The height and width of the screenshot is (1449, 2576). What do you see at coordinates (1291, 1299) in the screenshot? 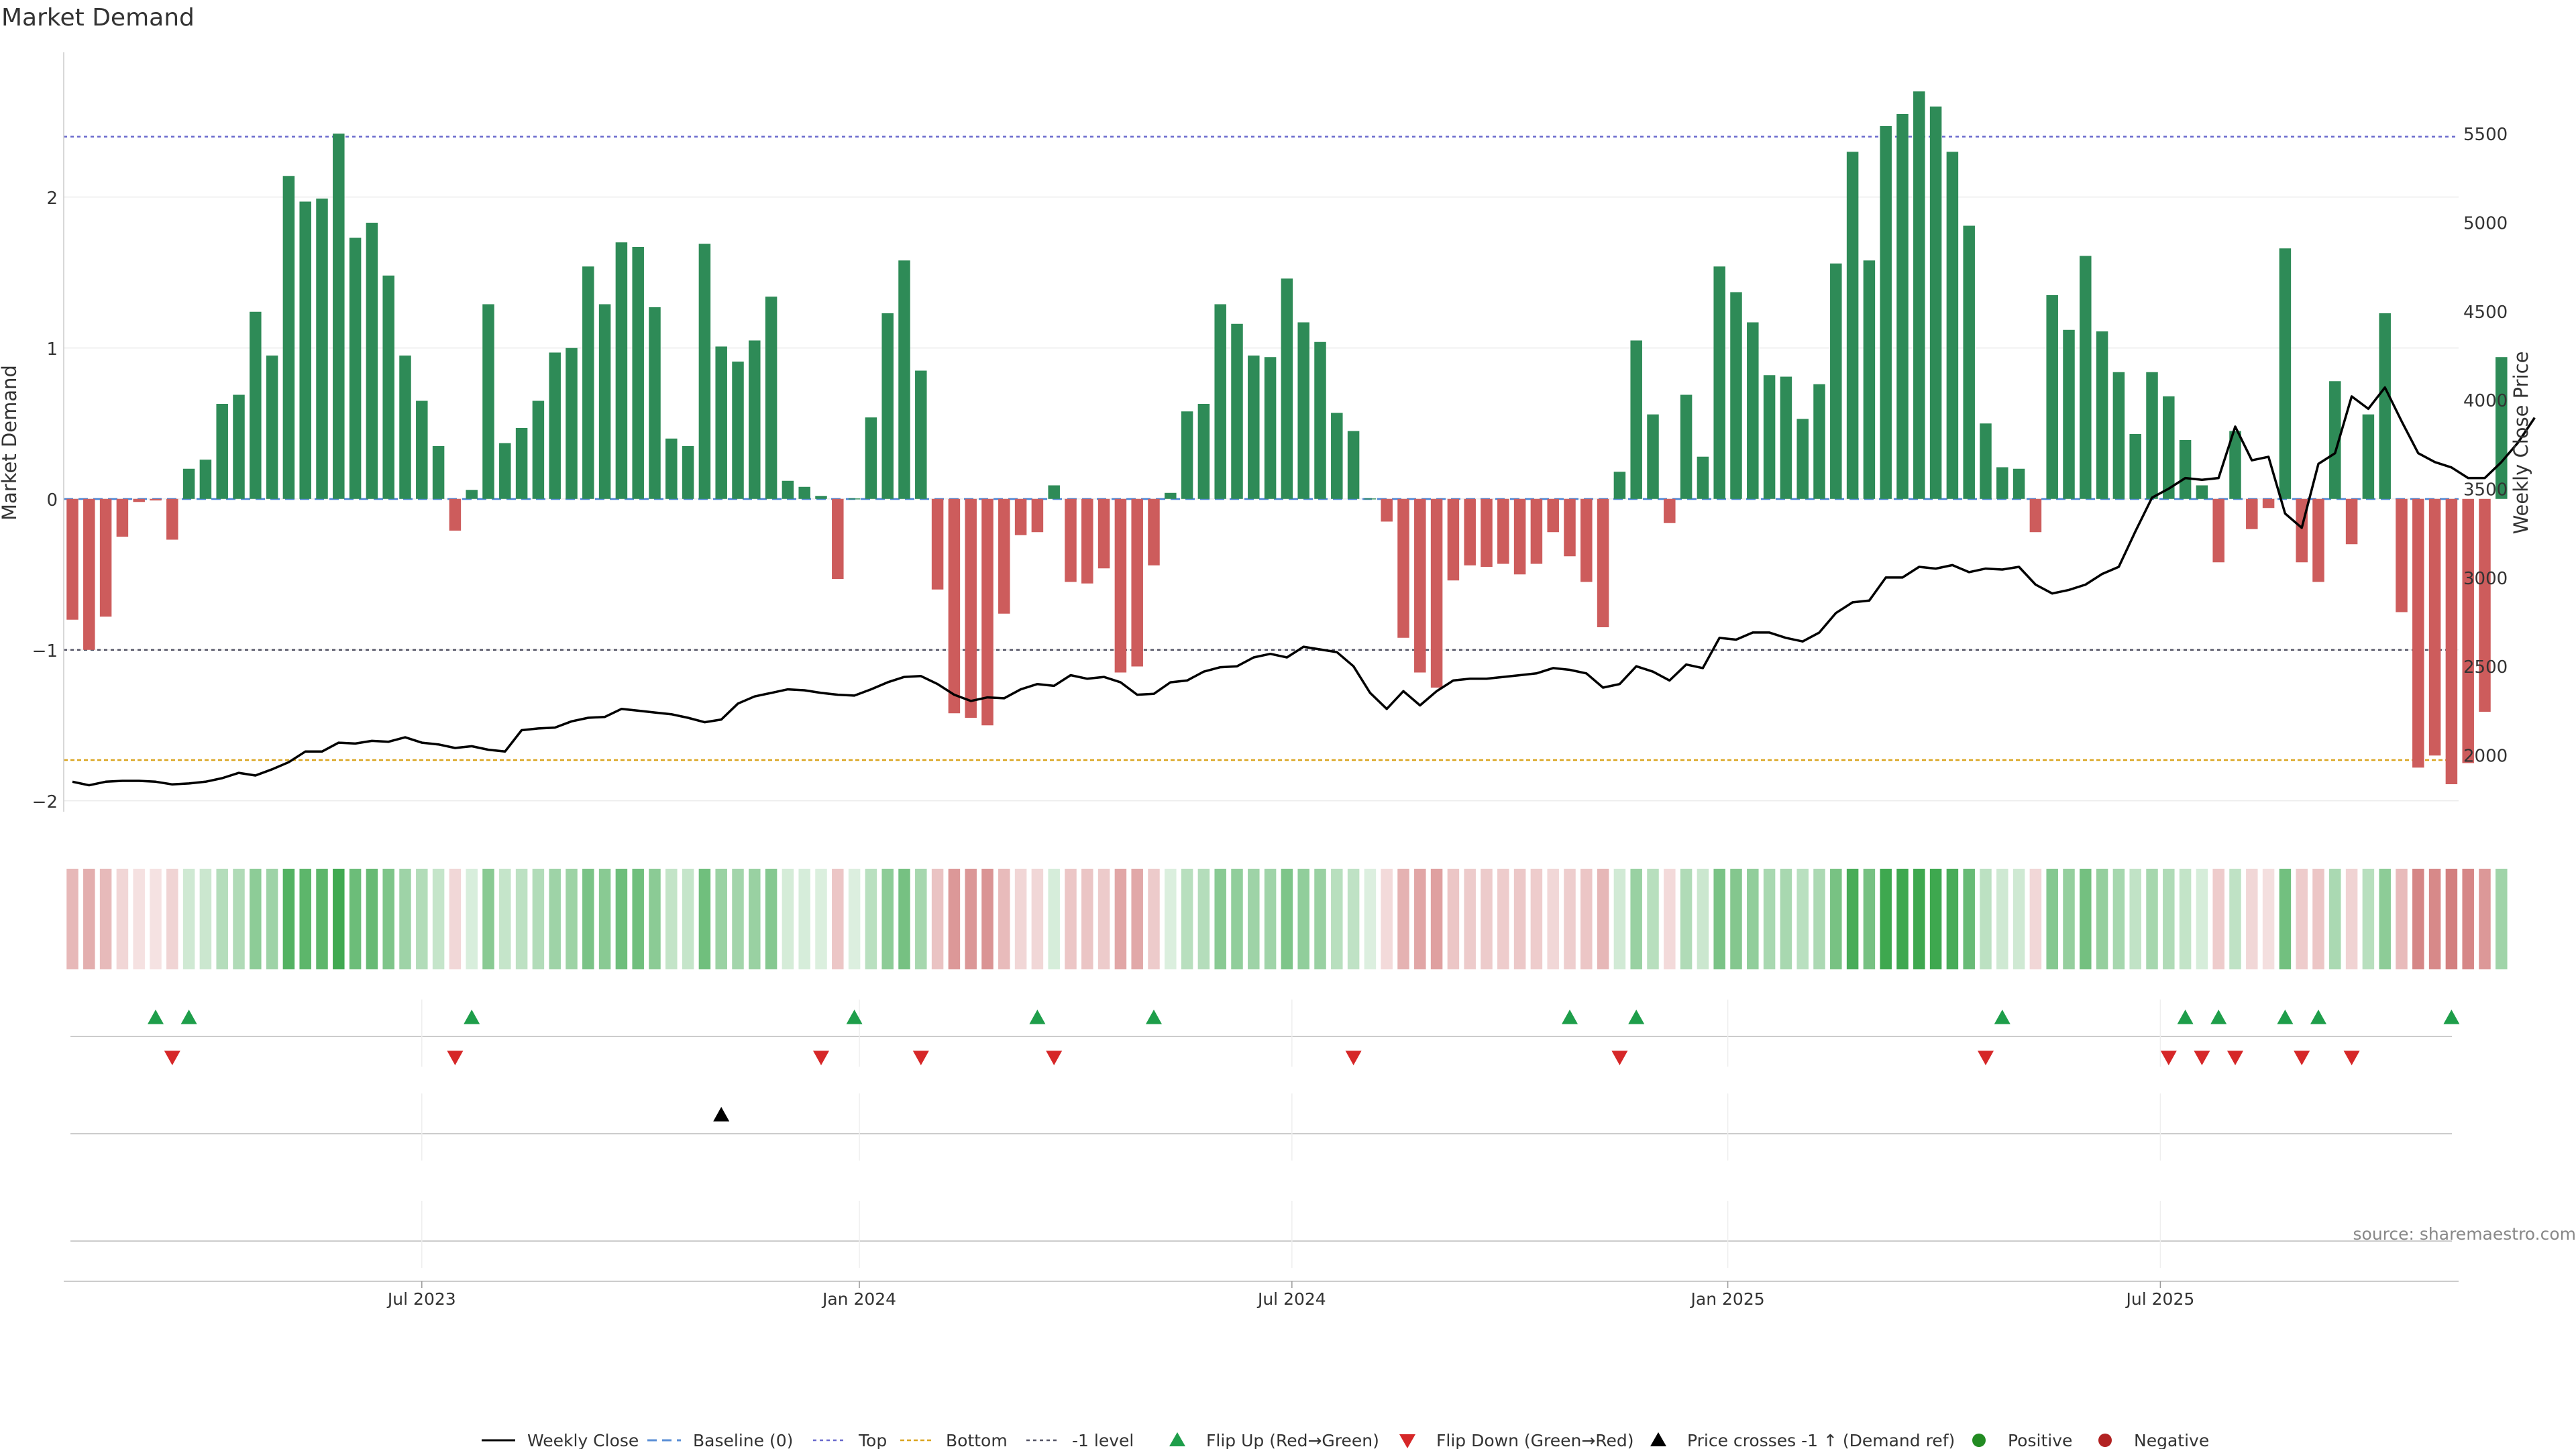
I see `x-tick-label: Jul 2024` at bounding box center [1291, 1299].